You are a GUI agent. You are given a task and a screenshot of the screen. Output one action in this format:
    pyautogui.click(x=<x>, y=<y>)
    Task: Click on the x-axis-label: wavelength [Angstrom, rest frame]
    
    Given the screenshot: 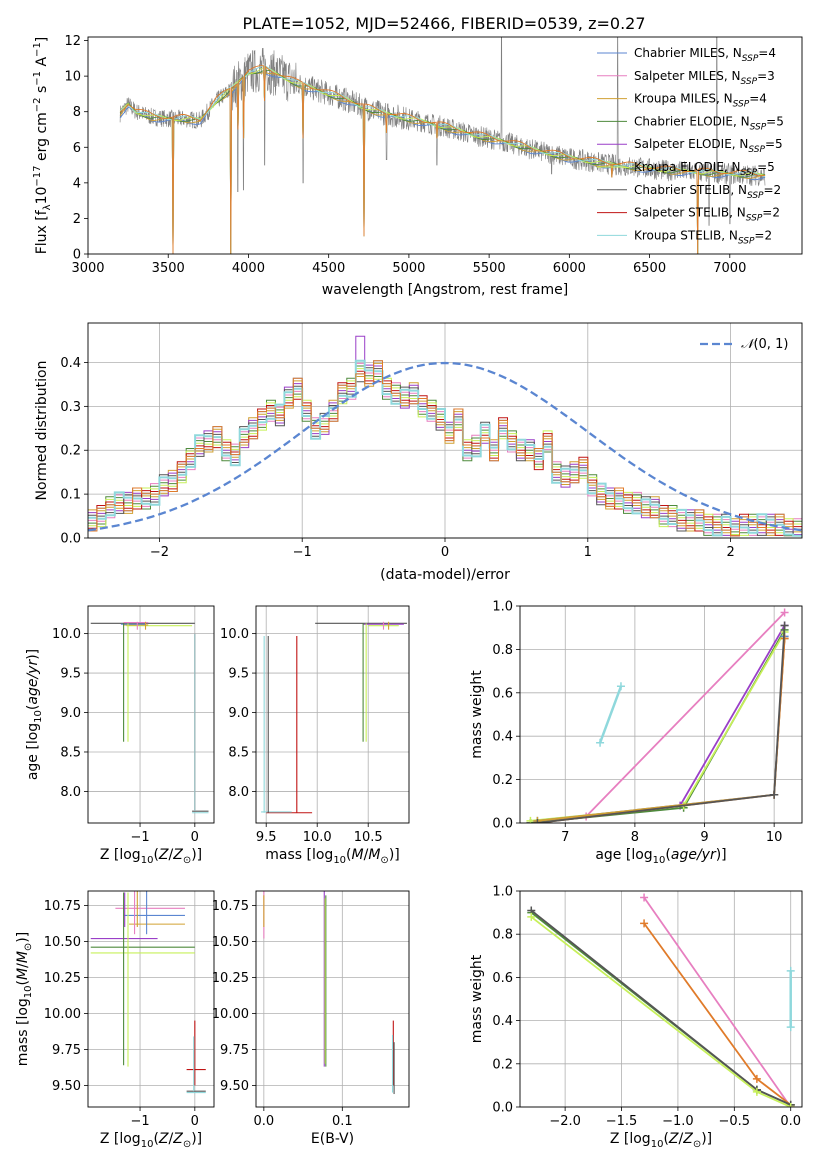 What is the action you would take?
    pyautogui.click(x=445, y=290)
    